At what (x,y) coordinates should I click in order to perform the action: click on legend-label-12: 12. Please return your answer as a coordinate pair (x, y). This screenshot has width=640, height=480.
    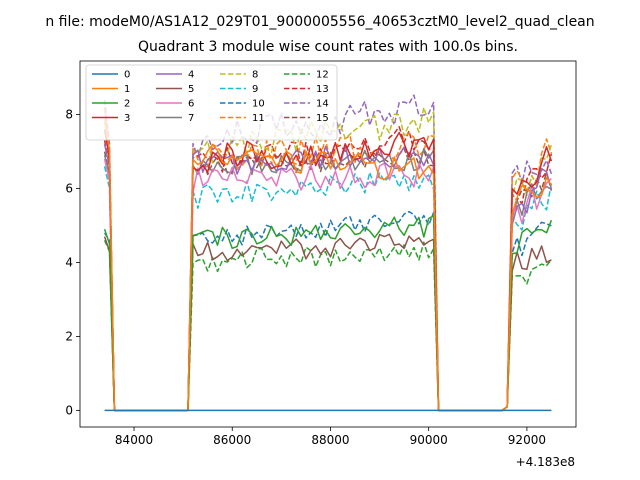
    Looking at the image, I should click on (322, 75).